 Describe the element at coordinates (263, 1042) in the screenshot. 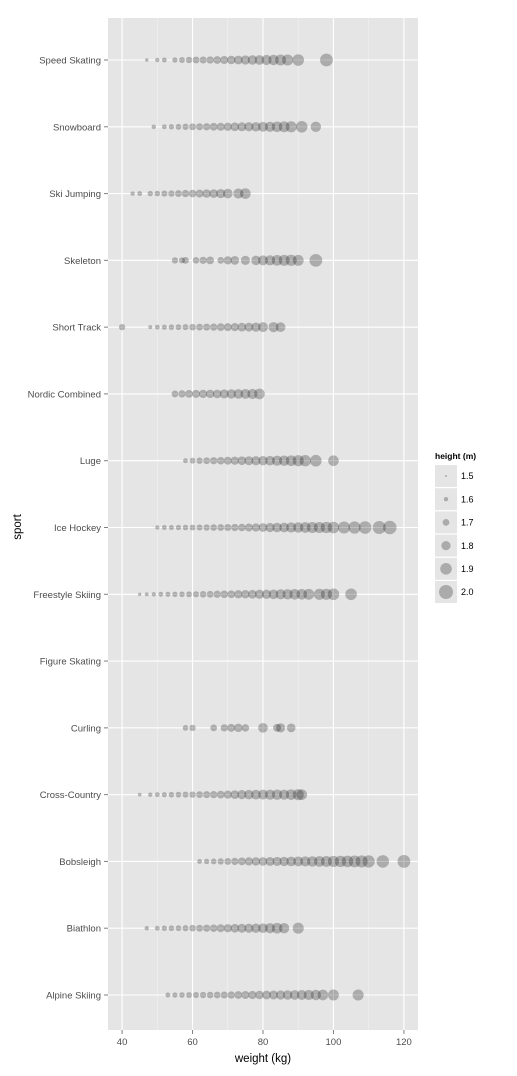

I see `x-tick-label-80: 80` at that location.